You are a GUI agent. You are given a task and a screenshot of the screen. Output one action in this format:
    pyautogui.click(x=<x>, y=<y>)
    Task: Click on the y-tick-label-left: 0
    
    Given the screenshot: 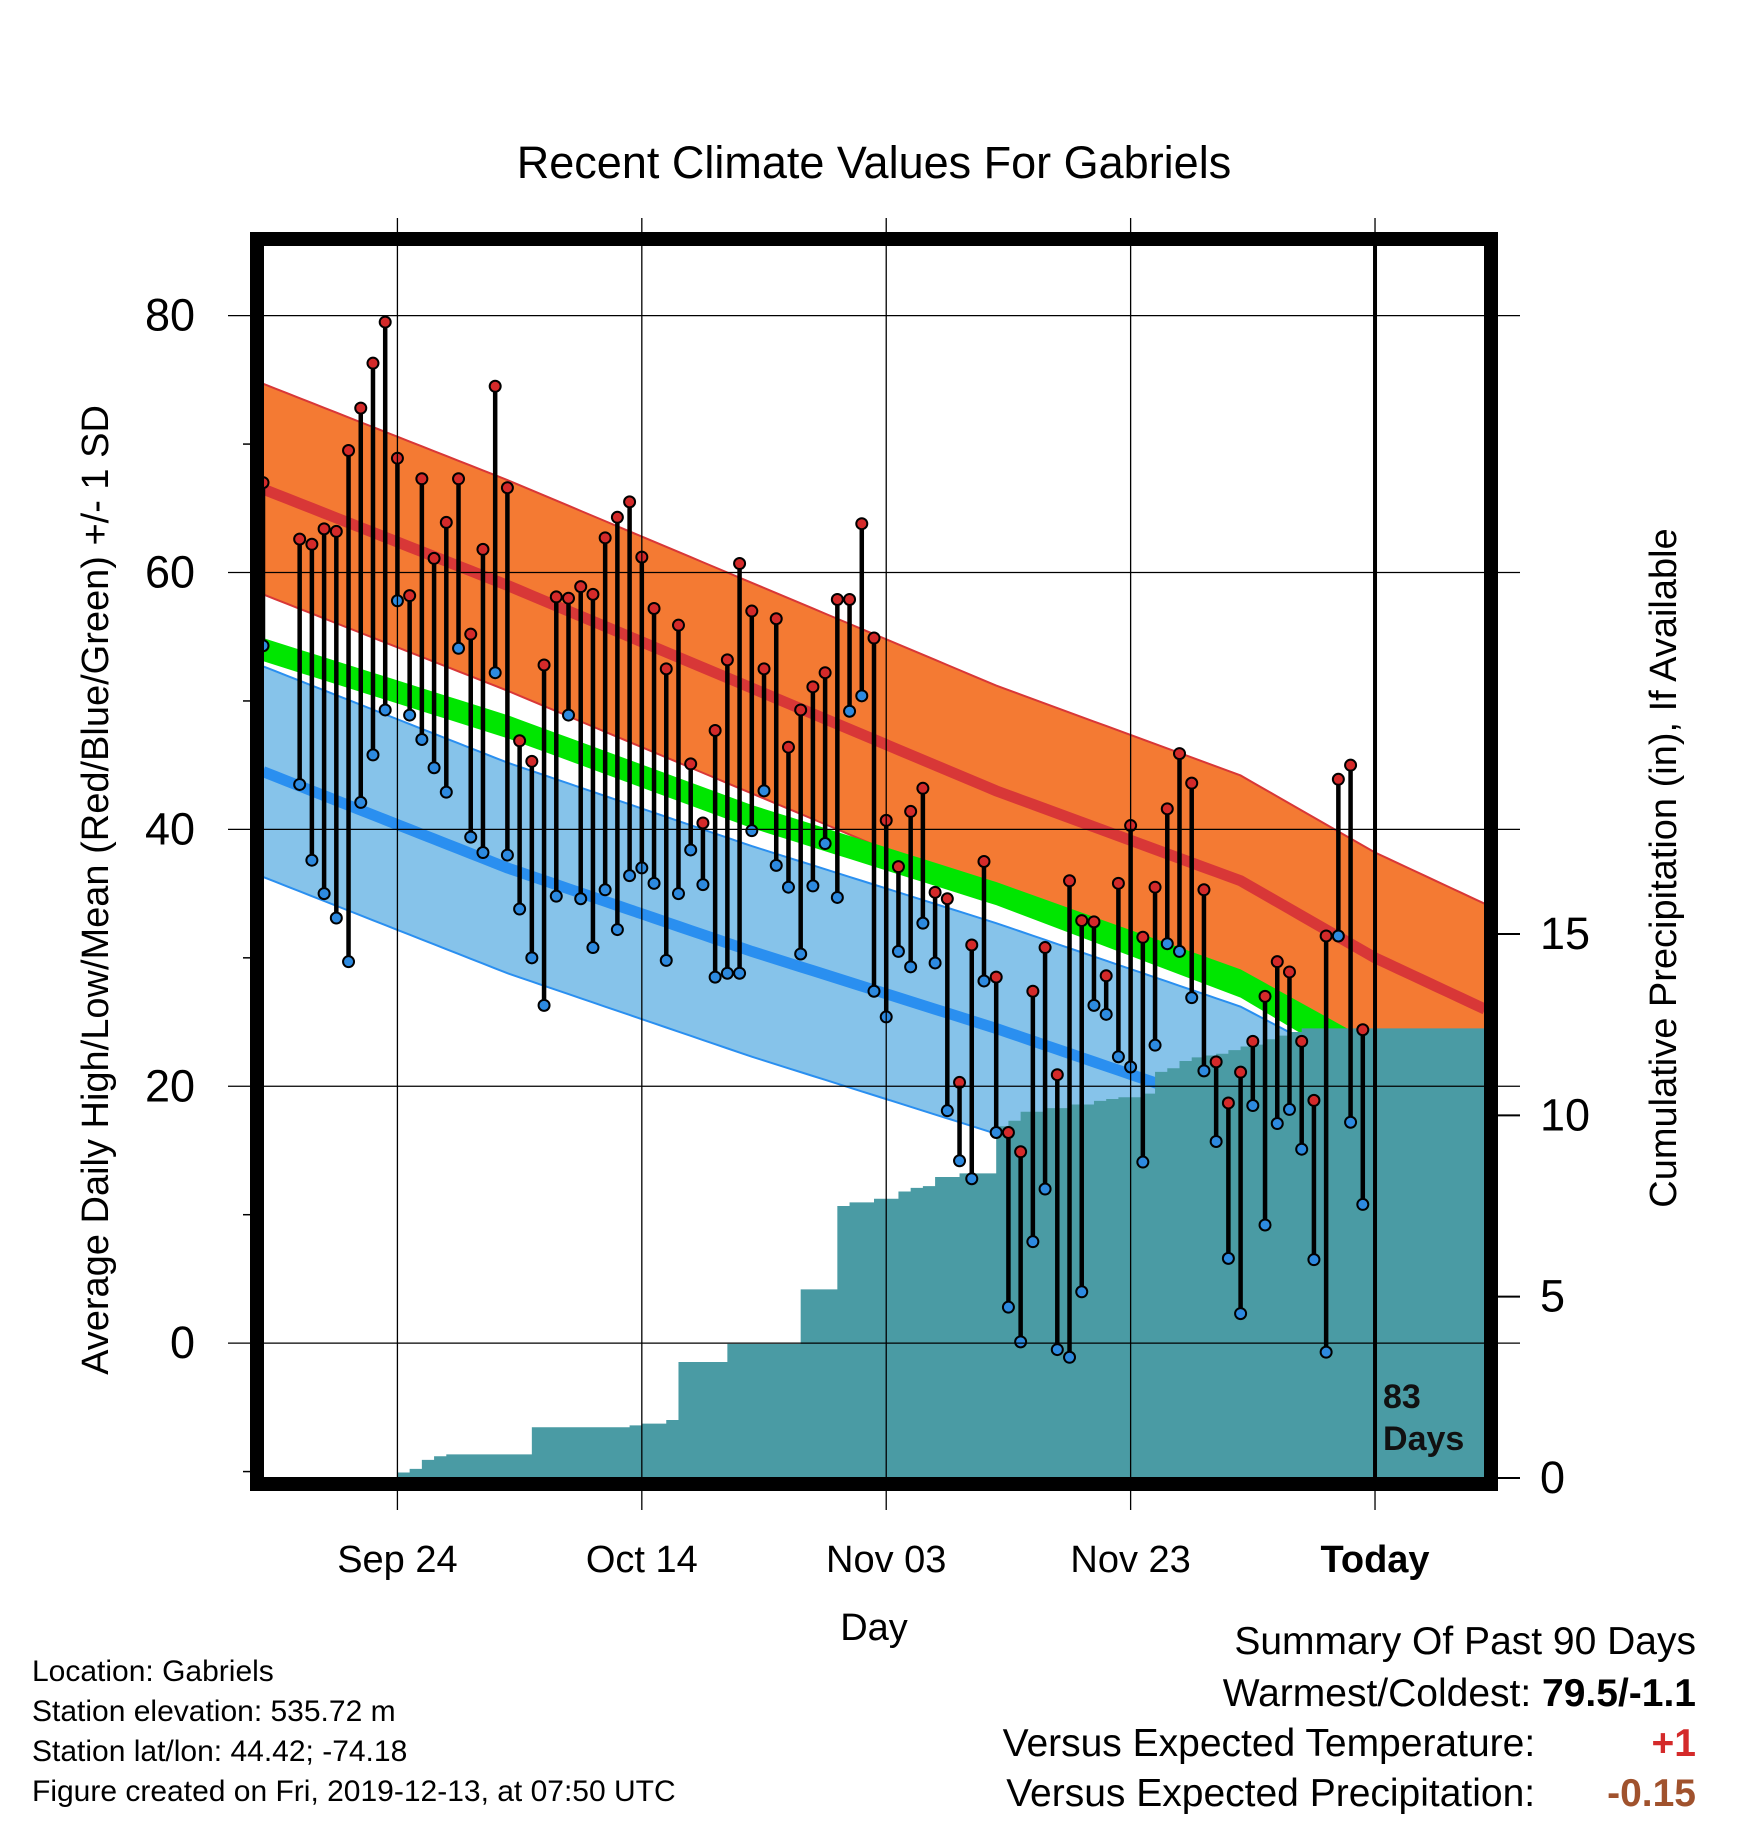 What is the action you would take?
    pyautogui.click(x=182, y=1342)
    